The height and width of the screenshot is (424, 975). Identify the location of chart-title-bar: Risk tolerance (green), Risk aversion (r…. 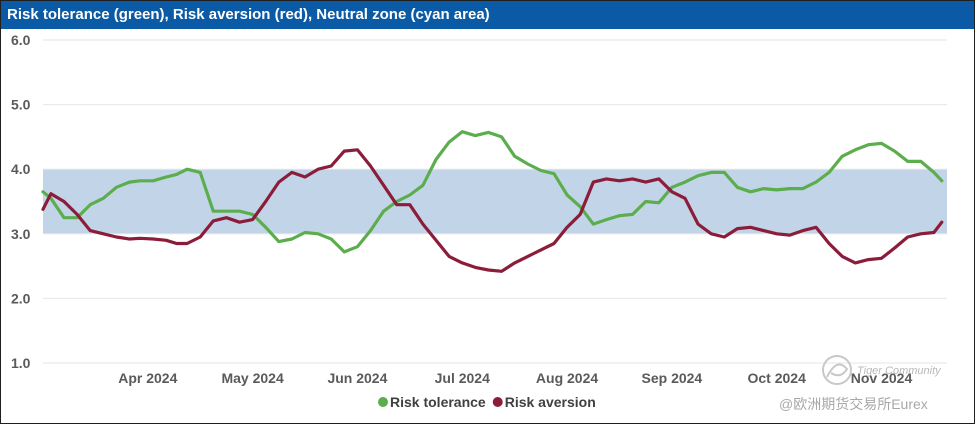
(487, 15).